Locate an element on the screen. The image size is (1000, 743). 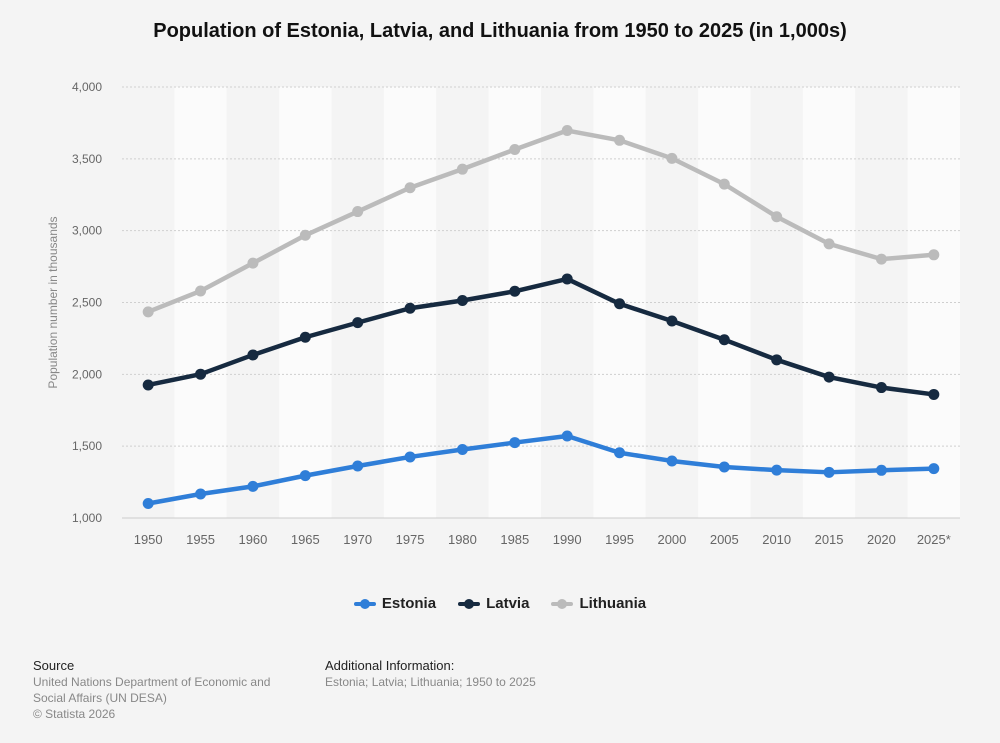
y-tick-label: 4,000 is located at coordinates (87, 87).